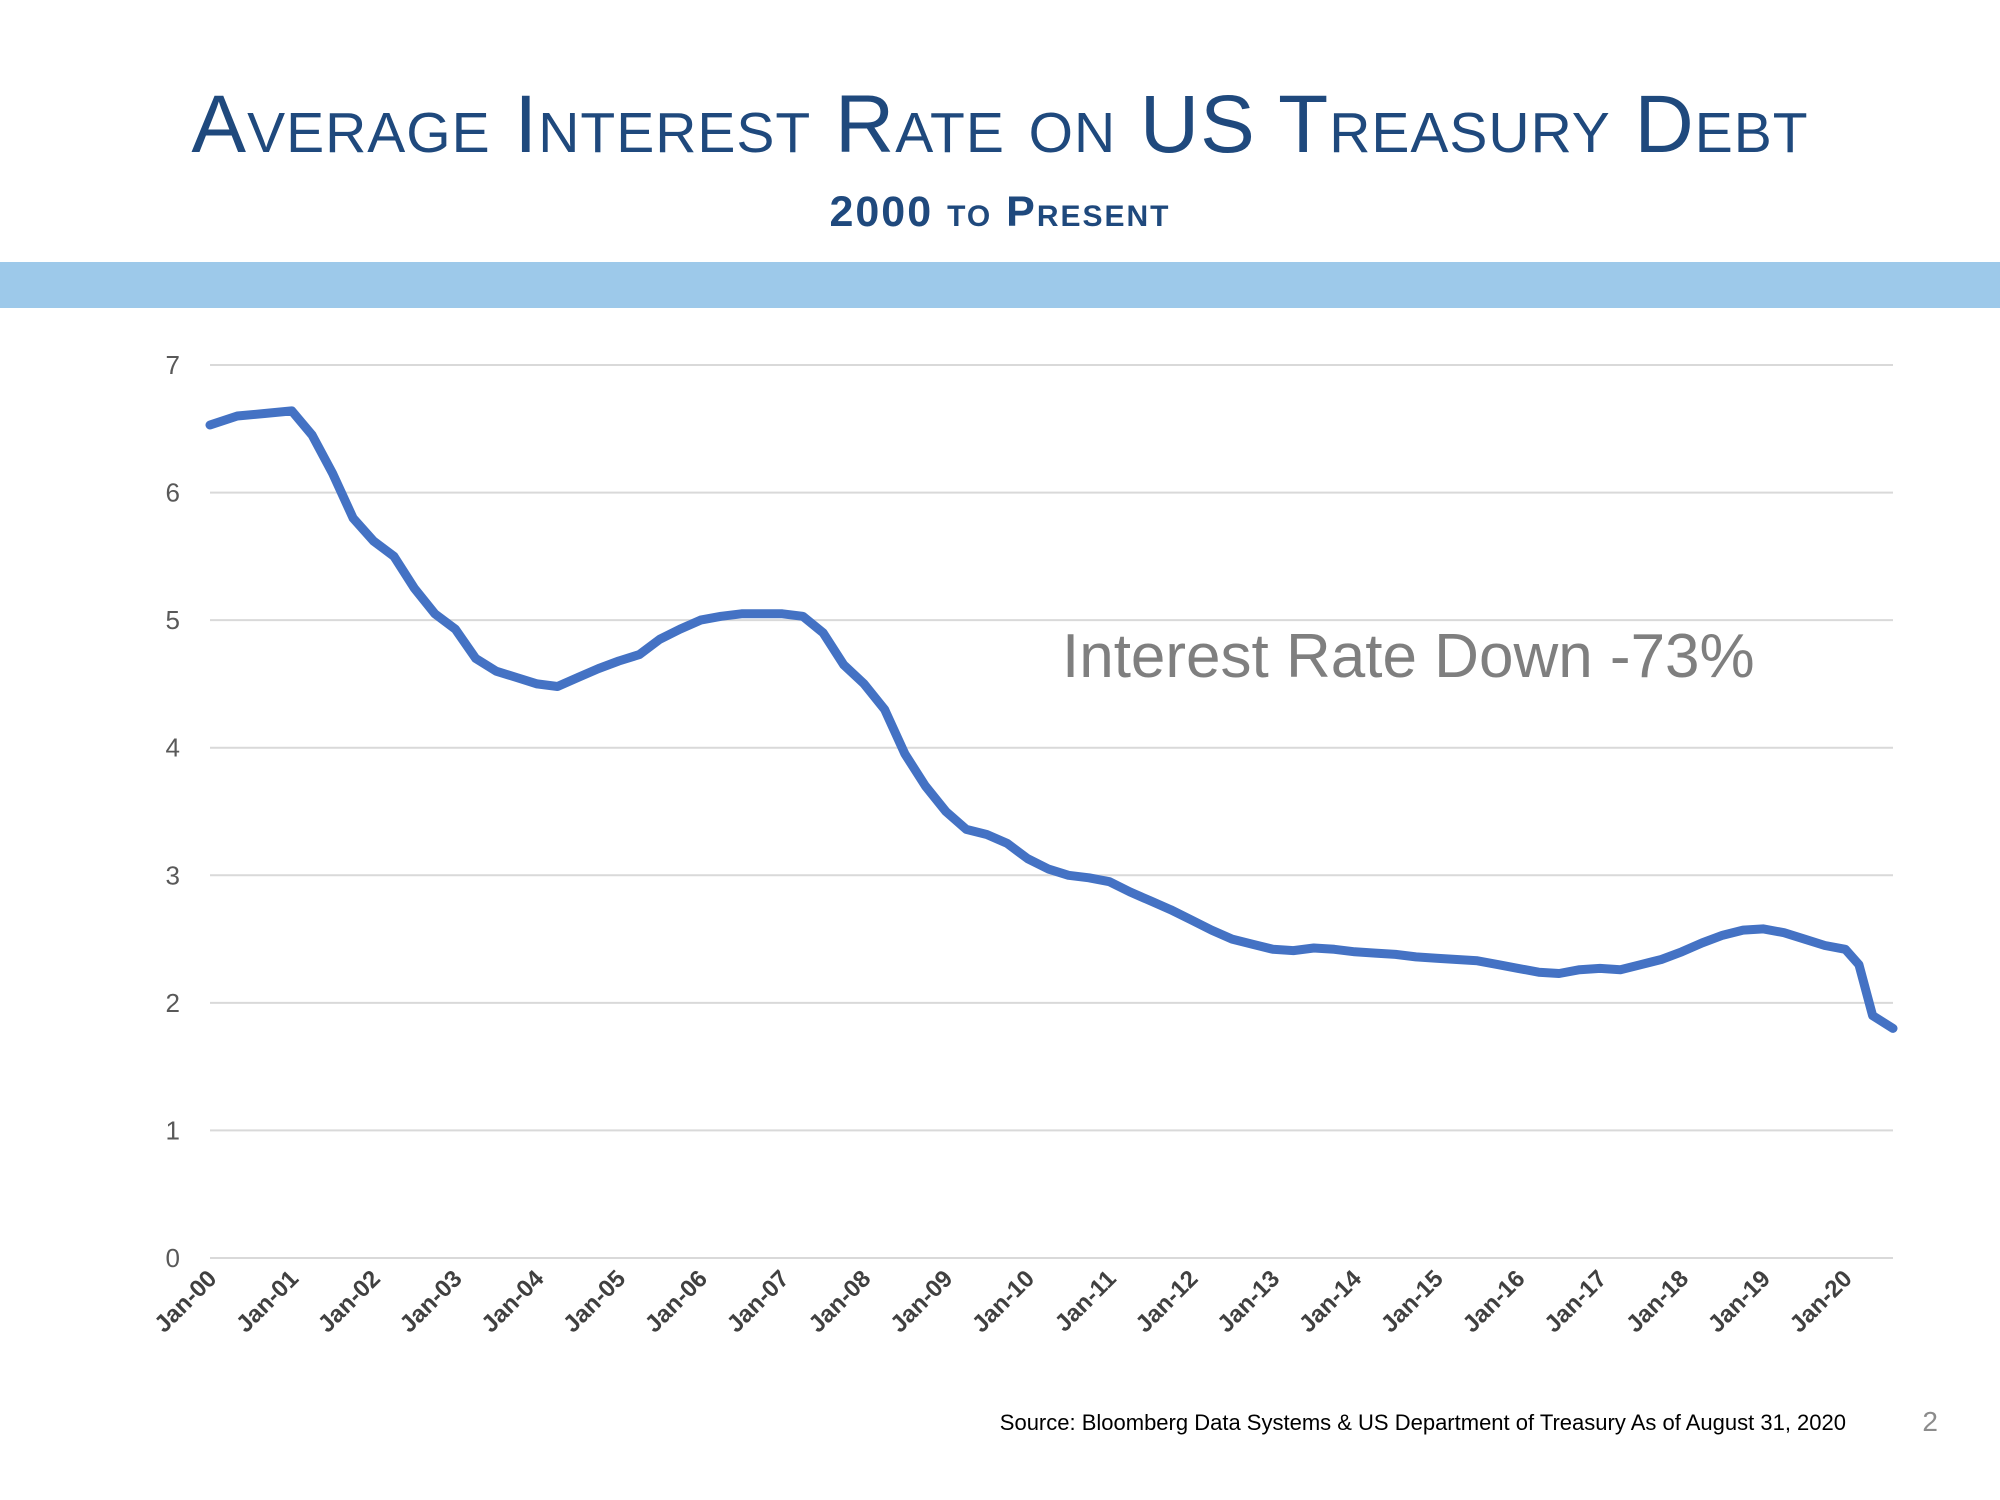 This screenshot has width=2000, height=1500. What do you see at coordinates (173, 875) in the screenshot?
I see `y-tick-label: 3` at bounding box center [173, 875].